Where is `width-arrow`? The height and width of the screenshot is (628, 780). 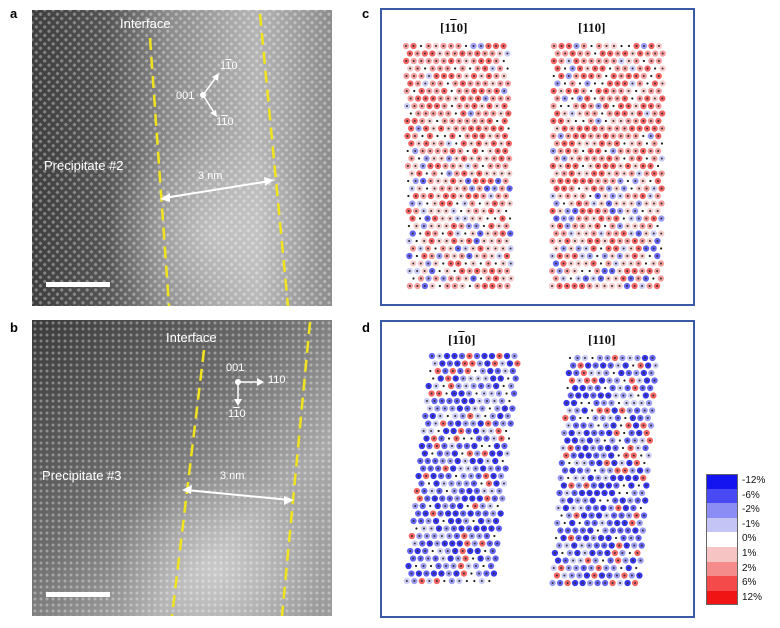 width-arrow is located at coordinates (217, 189).